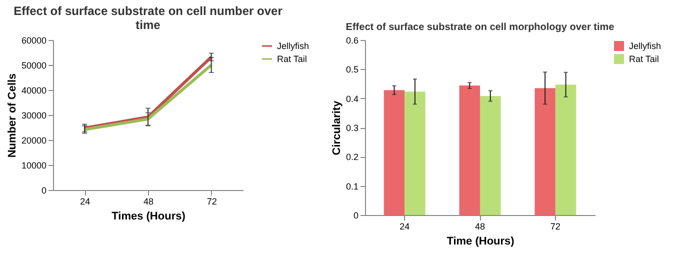  I want to click on y-tick-label: 50000, so click(33, 65).